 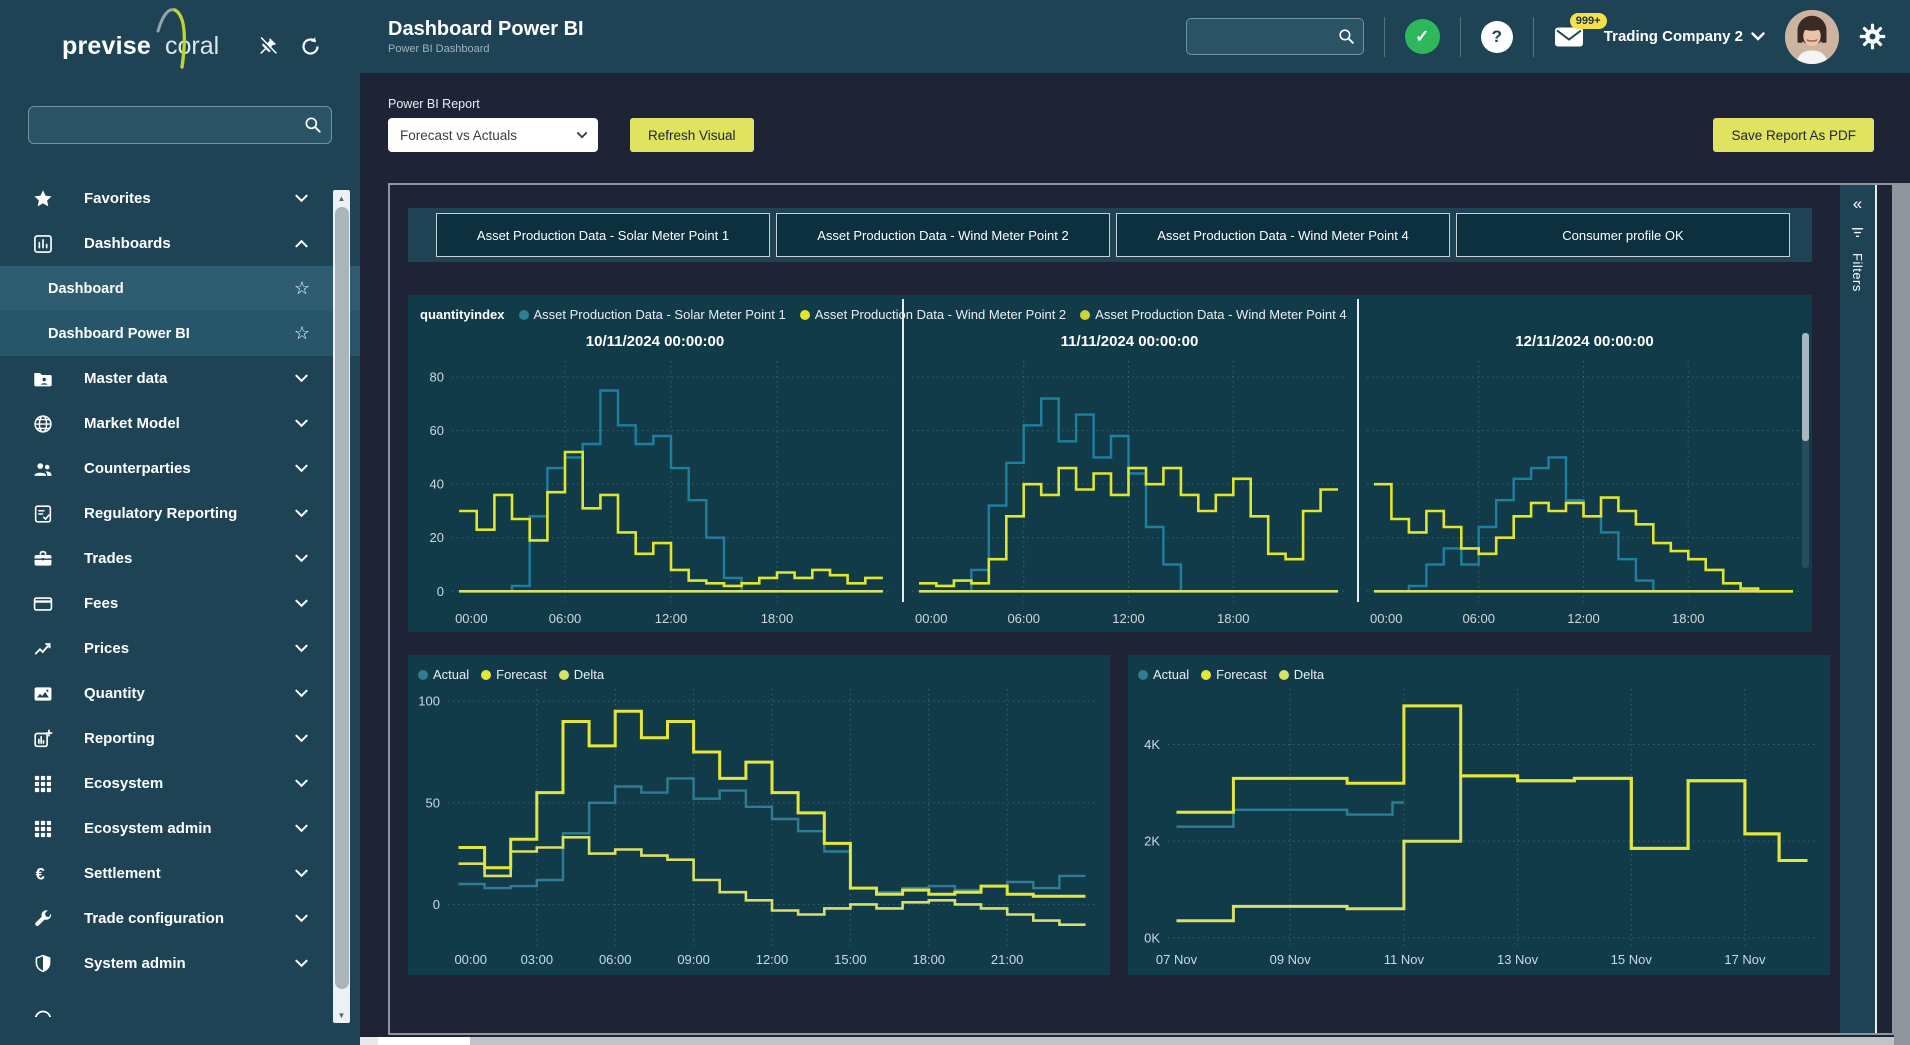 What do you see at coordinates (180, 783) in the screenshot?
I see `sidebar-item-ecosystem: Ecosystem` at bounding box center [180, 783].